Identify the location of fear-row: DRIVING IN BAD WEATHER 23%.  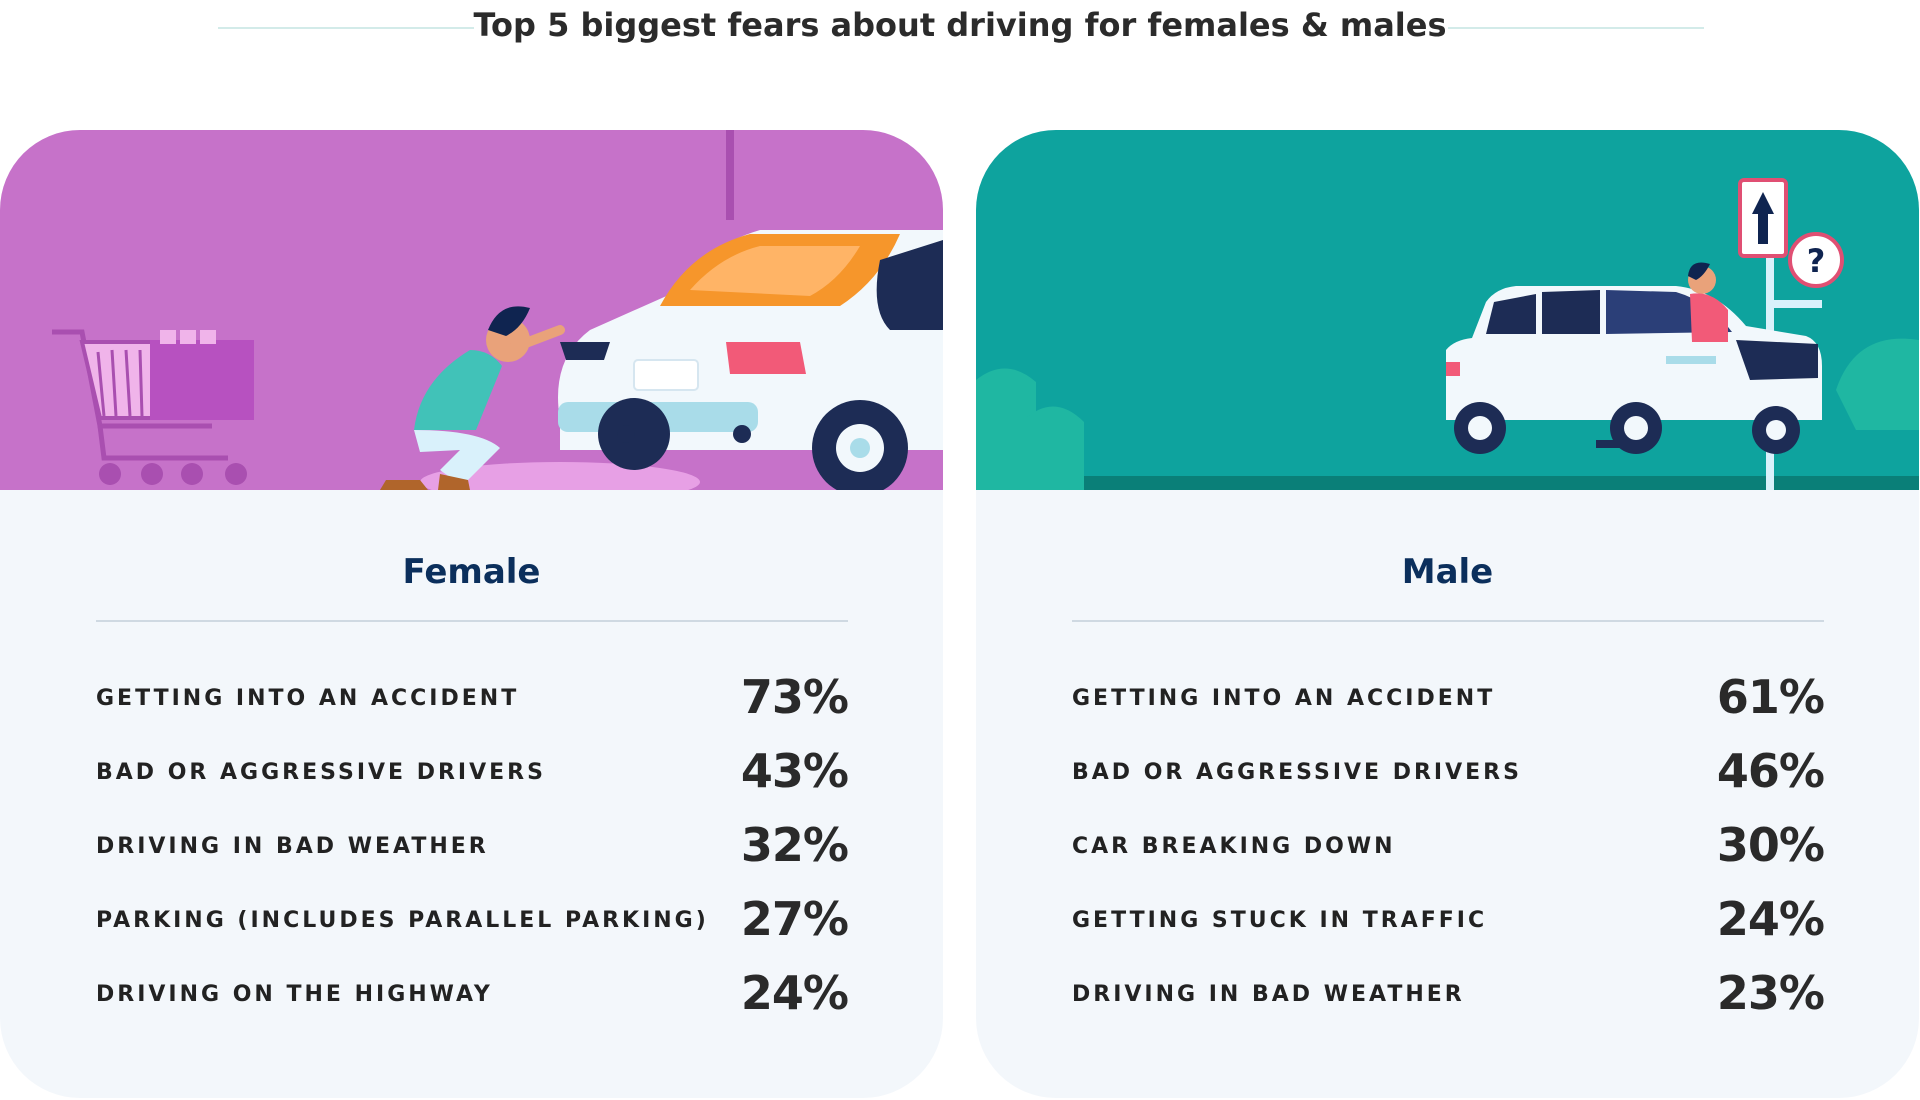
(1448, 993).